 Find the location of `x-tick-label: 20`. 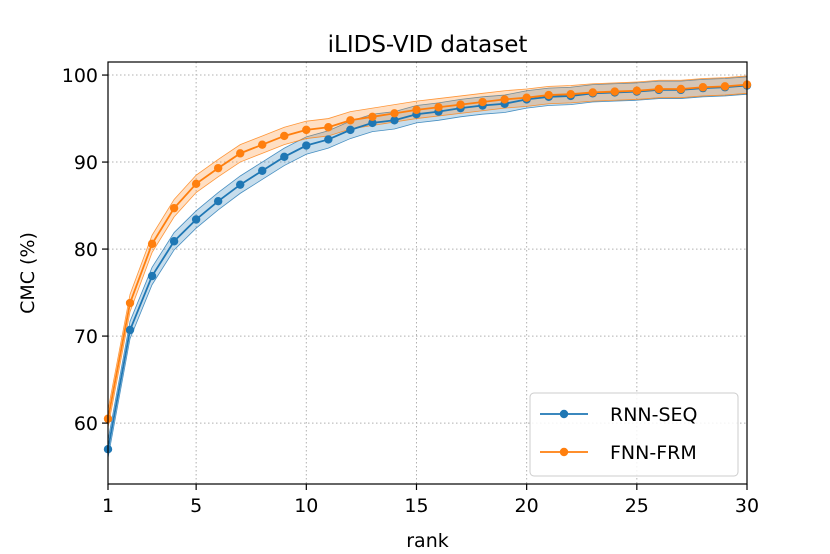

x-tick-label: 20 is located at coordinates (527, 506).